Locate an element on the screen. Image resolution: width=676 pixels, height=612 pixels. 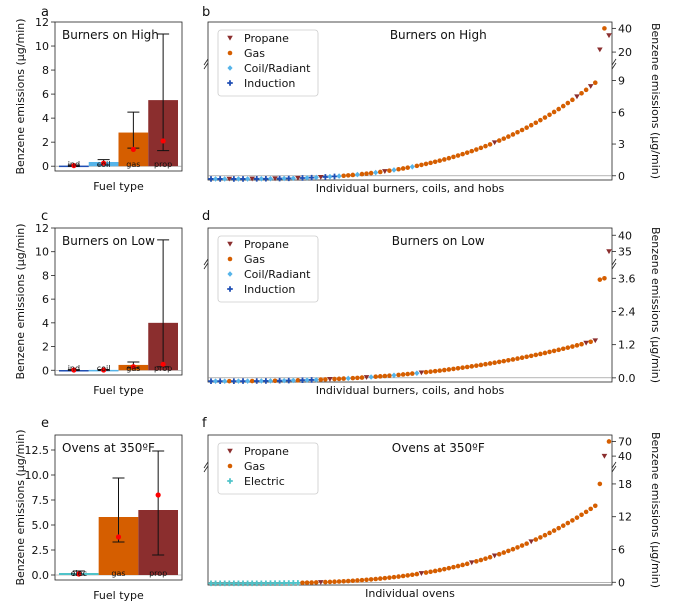
y-tick-label: 12.5 is located at coordinates (37, 450).